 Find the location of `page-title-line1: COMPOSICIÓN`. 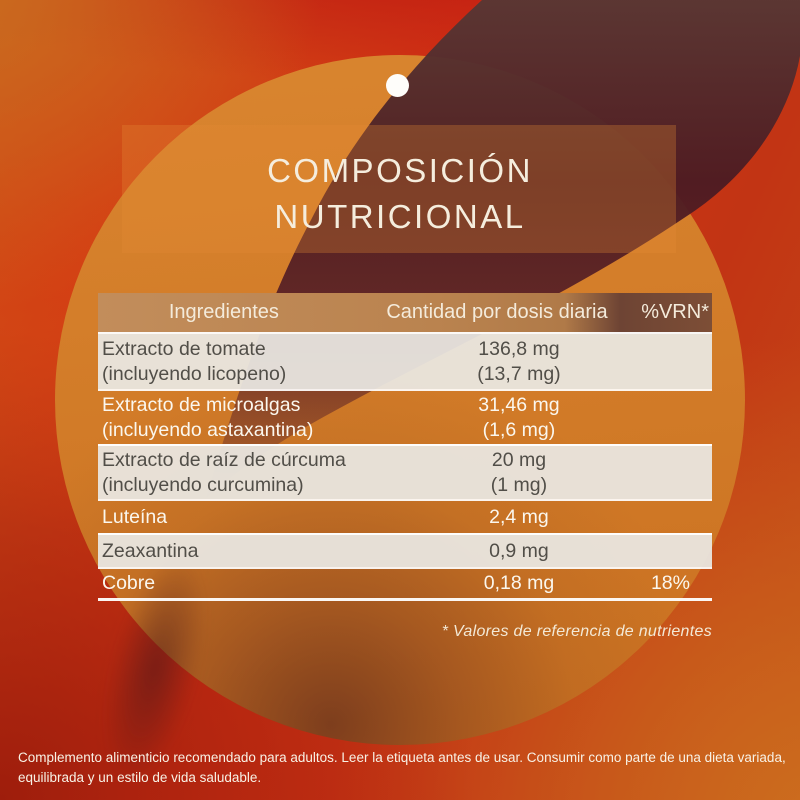

page-title-line1: COMPOSICIÓN is located at coordinates (400, 170).